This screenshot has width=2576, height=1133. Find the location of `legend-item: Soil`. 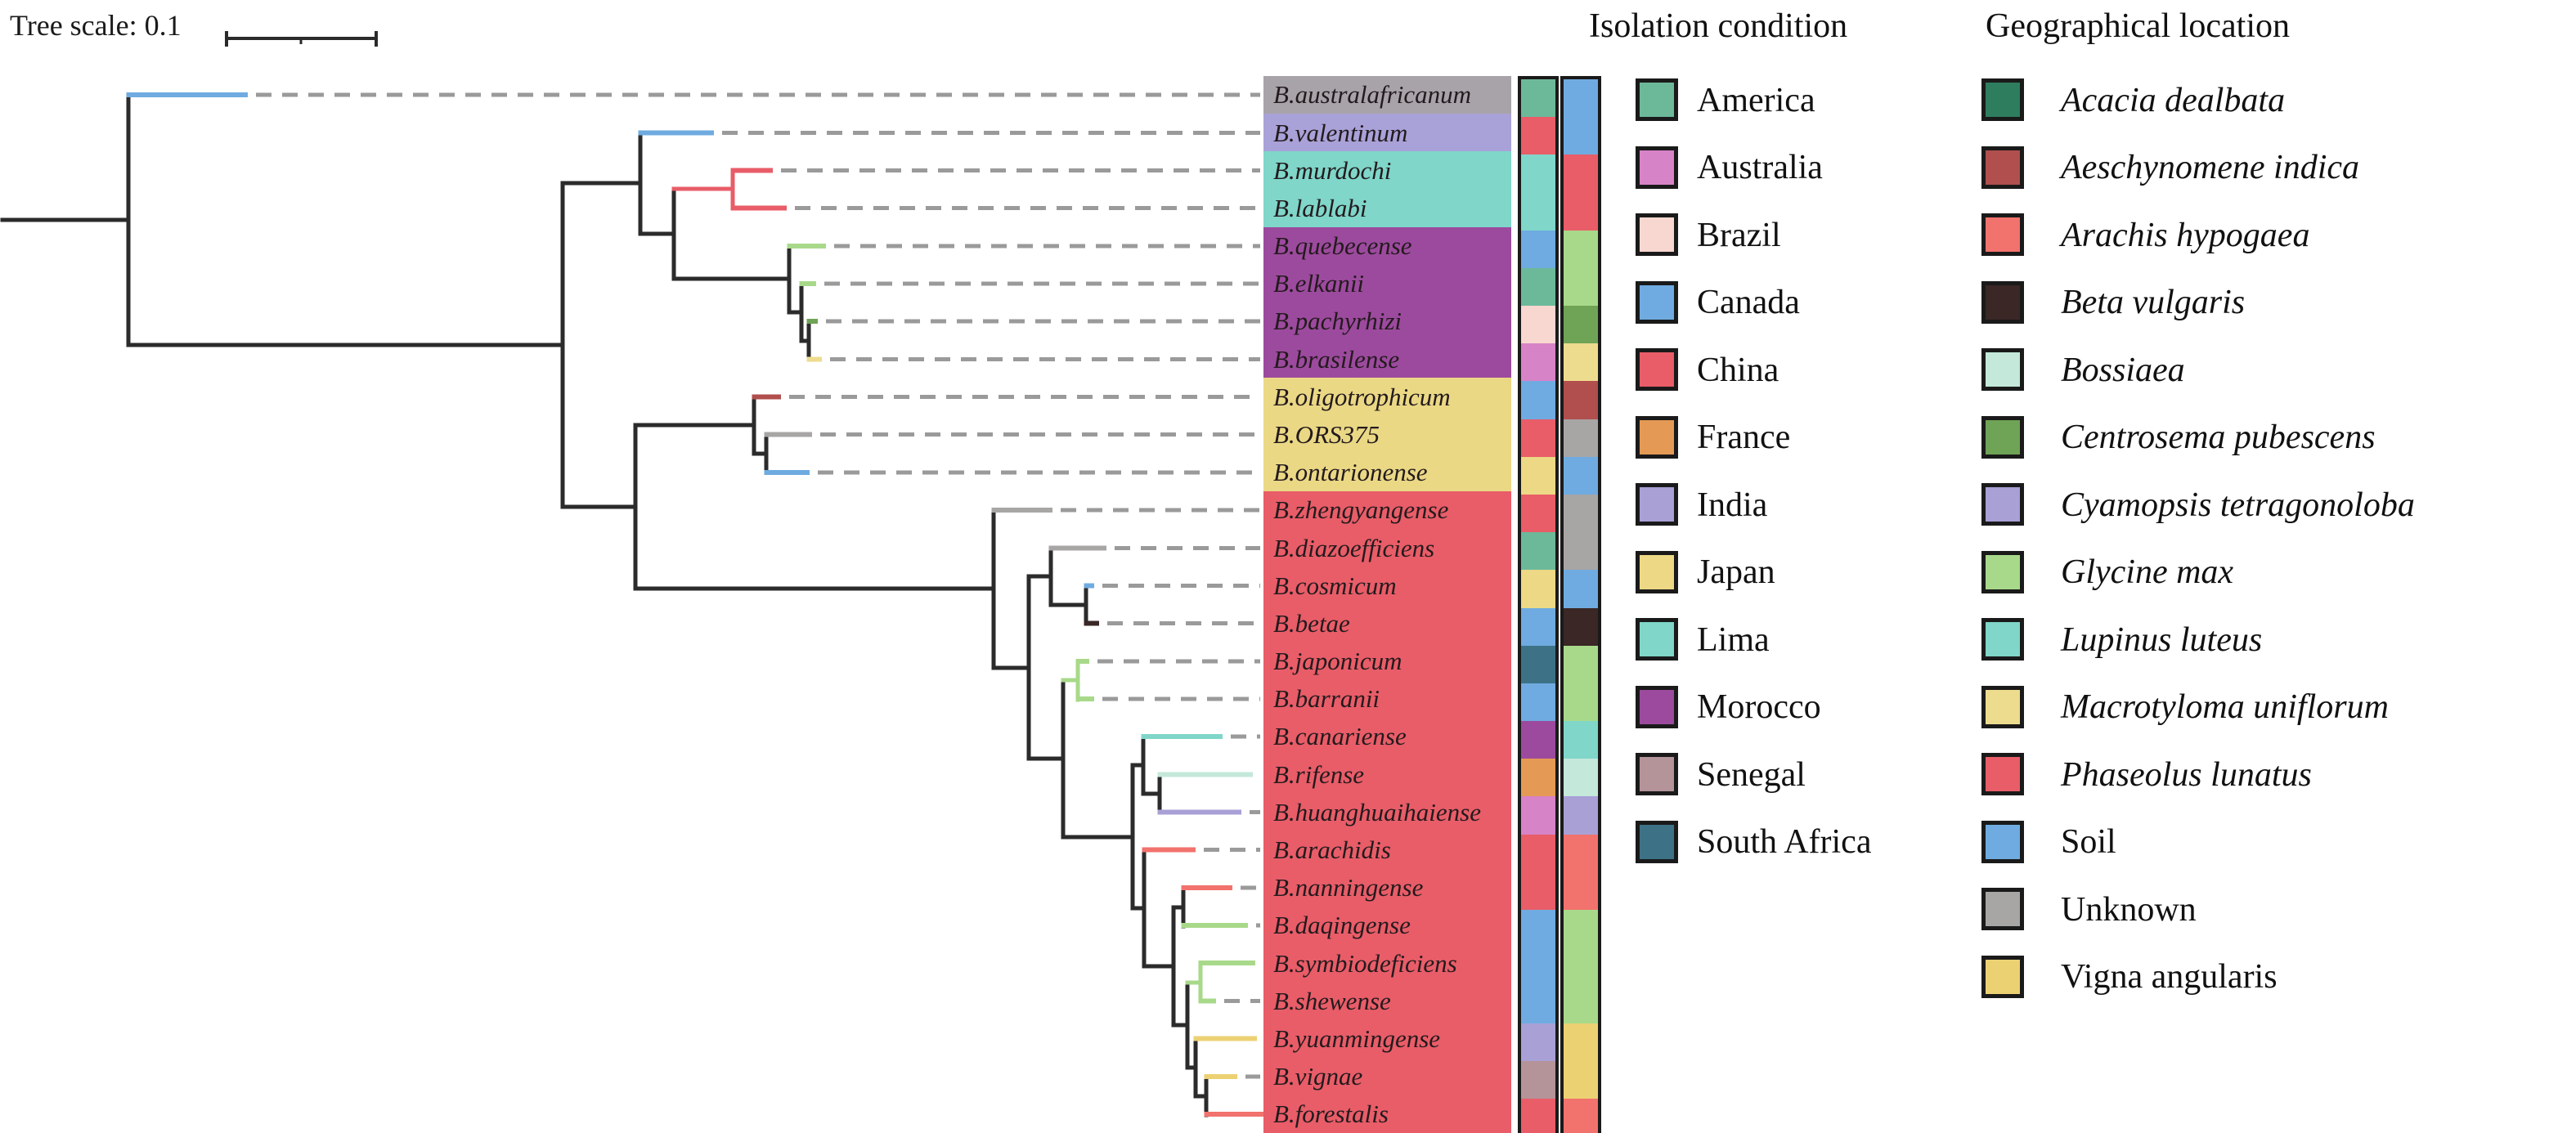

legend-item: Soil is located at coordinates (2234, 842).